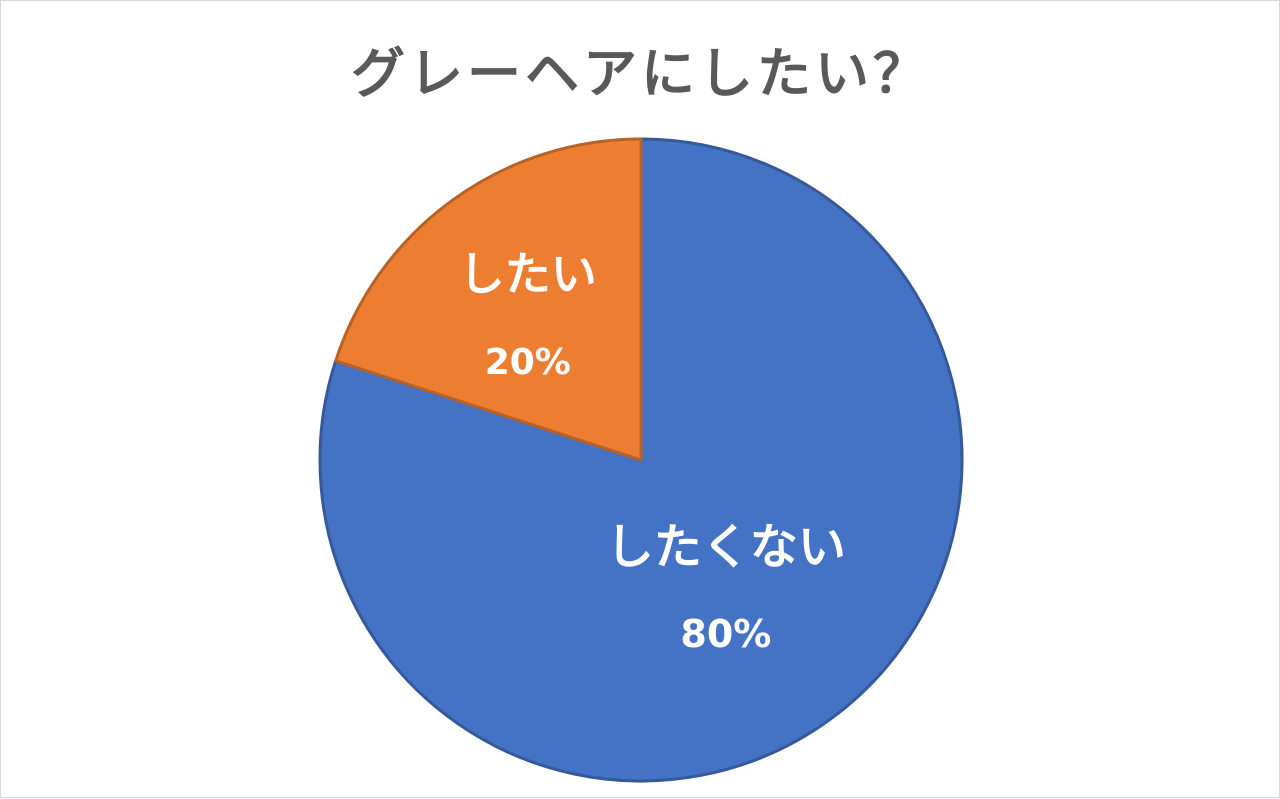 The image size is (1280, 799). What do you see at coordinates (528, 362) in the screenshot?
I see `slice-value-label-2: 20%` at bounding box center [528, 362].